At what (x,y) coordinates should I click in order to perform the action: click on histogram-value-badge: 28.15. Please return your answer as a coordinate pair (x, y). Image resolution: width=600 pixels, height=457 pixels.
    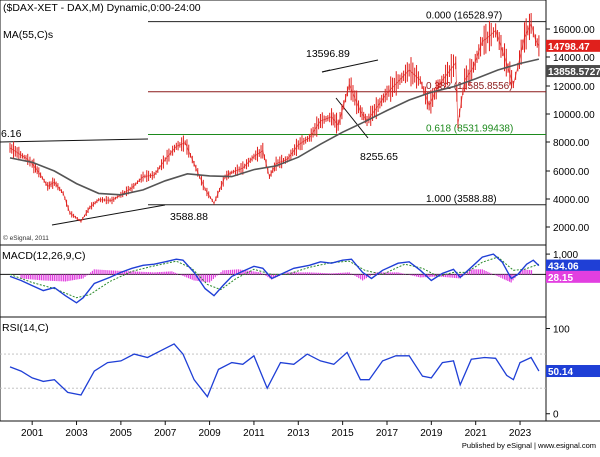
    Looking at the image, I should click on (560, 278).